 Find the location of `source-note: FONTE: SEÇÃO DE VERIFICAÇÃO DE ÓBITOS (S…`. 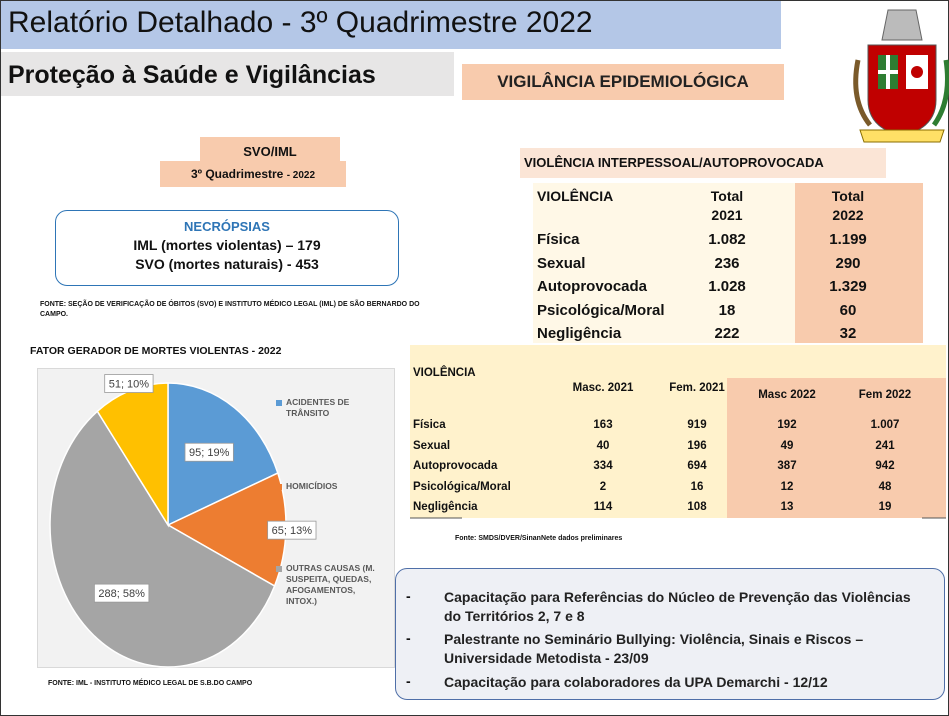

source-note: FONTE: SEÇÃO DE VERIFICAÇÃO DE ÓBITOS (S… is located at coordinates (230, 309).